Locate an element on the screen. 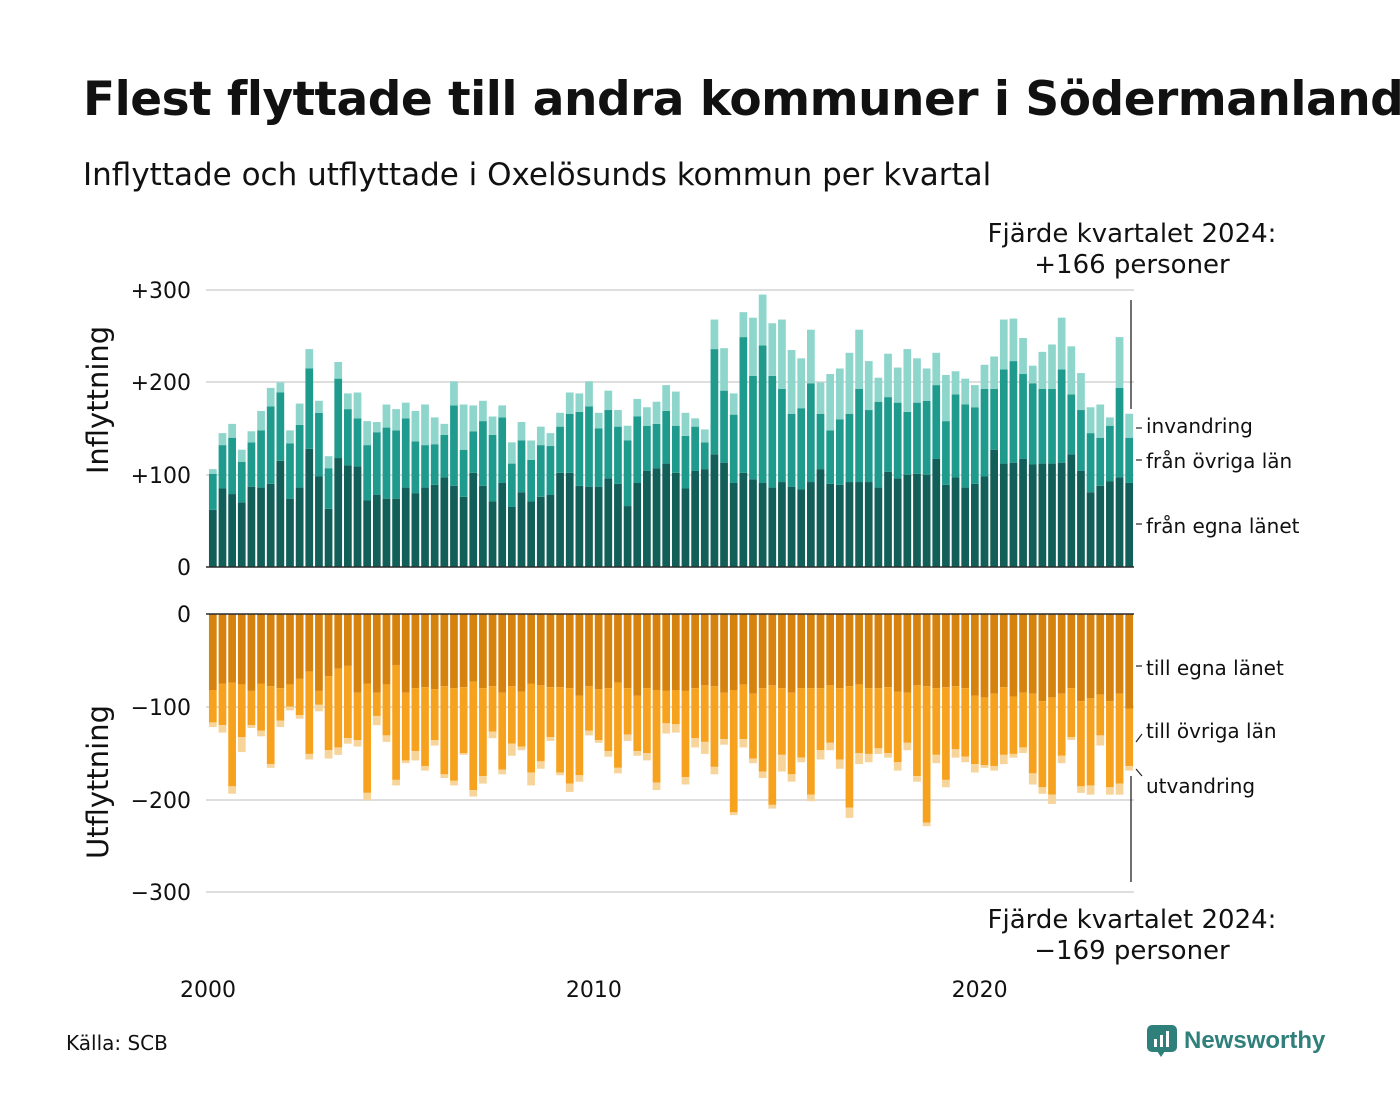 The image size is (1400, 1120). x-tick-label: 2010 is located at coordinates (594, 990).